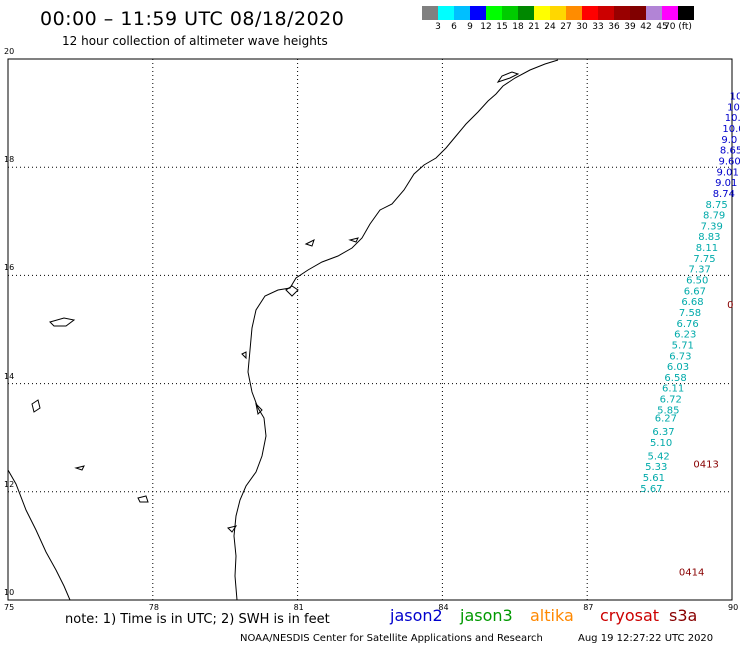 The width and height of the screenshot is (740, 650). I want to click on x-tick-label: 75, so click(9, 607).